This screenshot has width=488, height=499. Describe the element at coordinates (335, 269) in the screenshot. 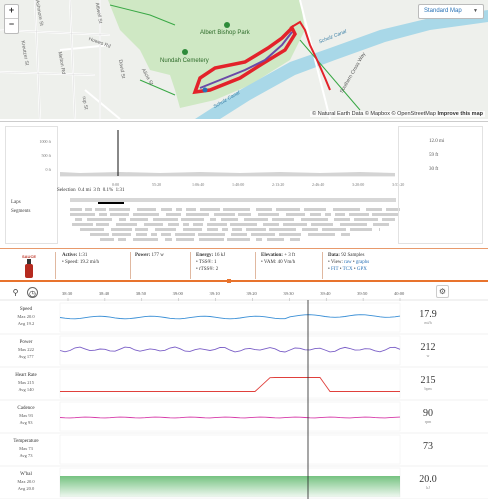

I see `download-fit-link: FIT` at that location.